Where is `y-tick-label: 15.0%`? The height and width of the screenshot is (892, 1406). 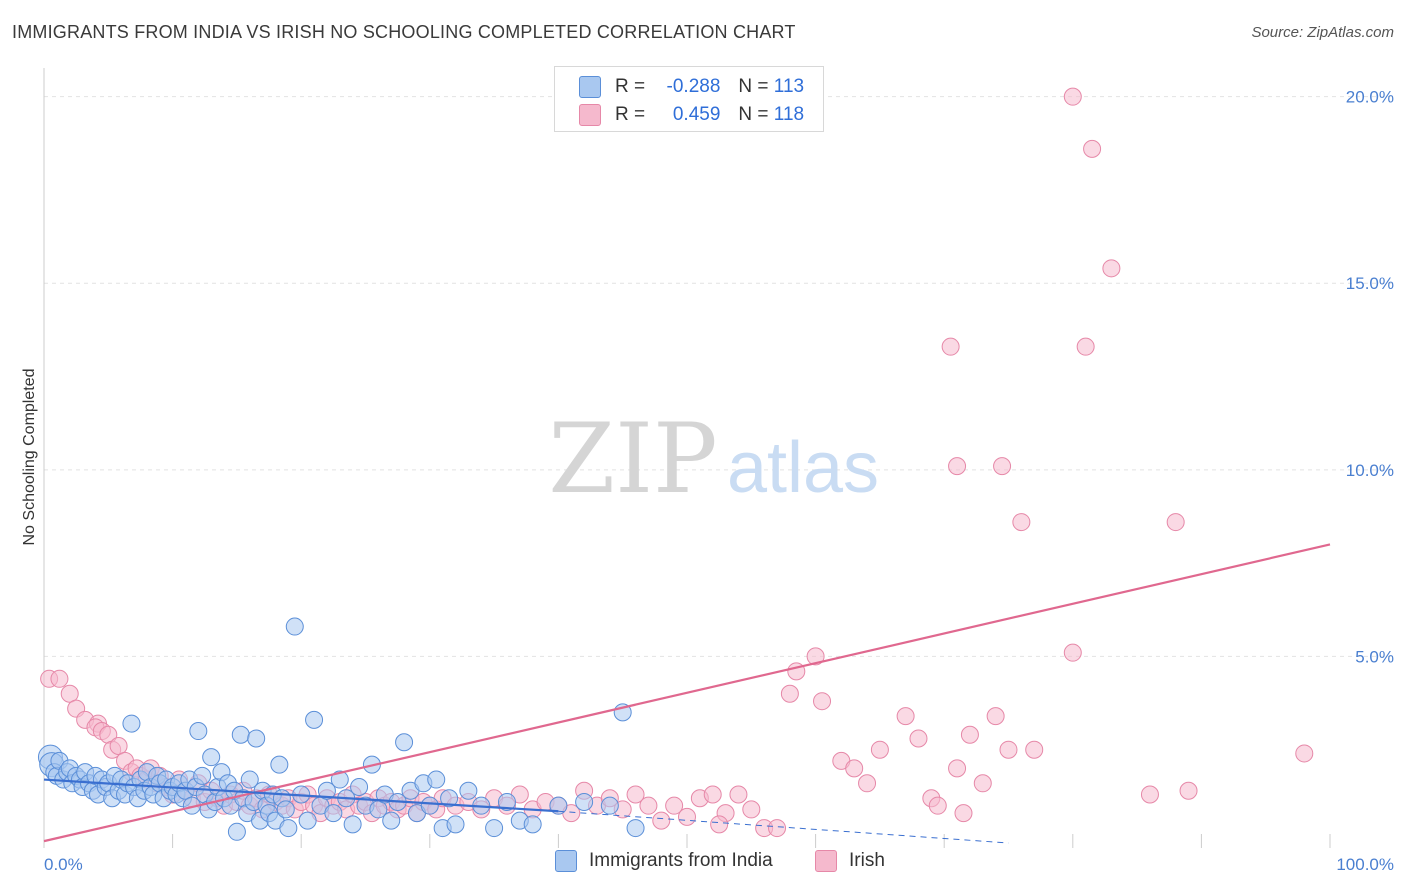
y-tick-label: 15.0% is located at coordinates (1370, 283).